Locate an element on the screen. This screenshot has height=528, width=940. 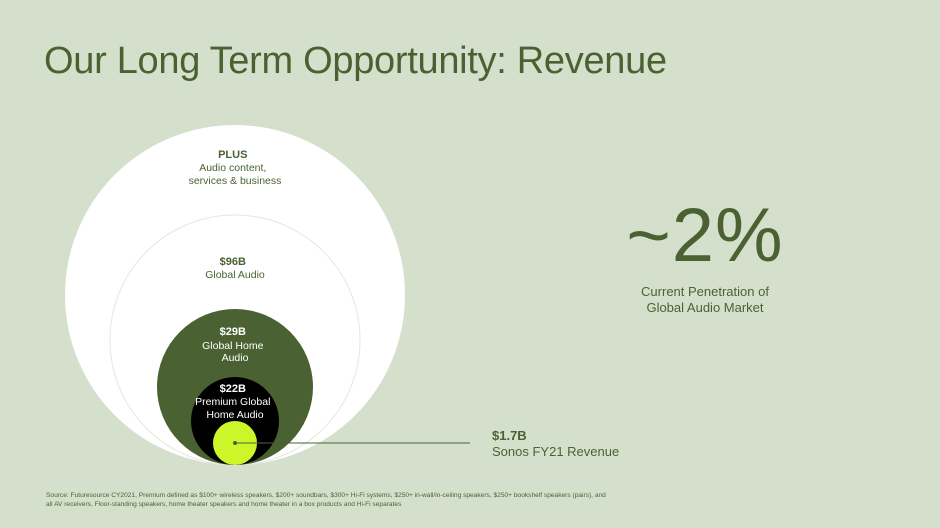
penetration-value: ~2% is located at coordinates (705, 235).